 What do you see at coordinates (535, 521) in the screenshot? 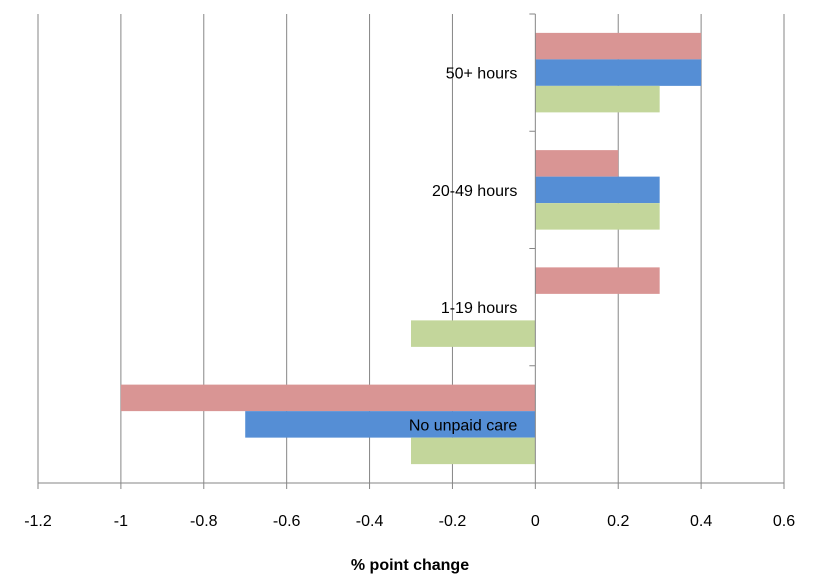
I see `x-tick-label-6: 0` at bounding box center [535, 521].